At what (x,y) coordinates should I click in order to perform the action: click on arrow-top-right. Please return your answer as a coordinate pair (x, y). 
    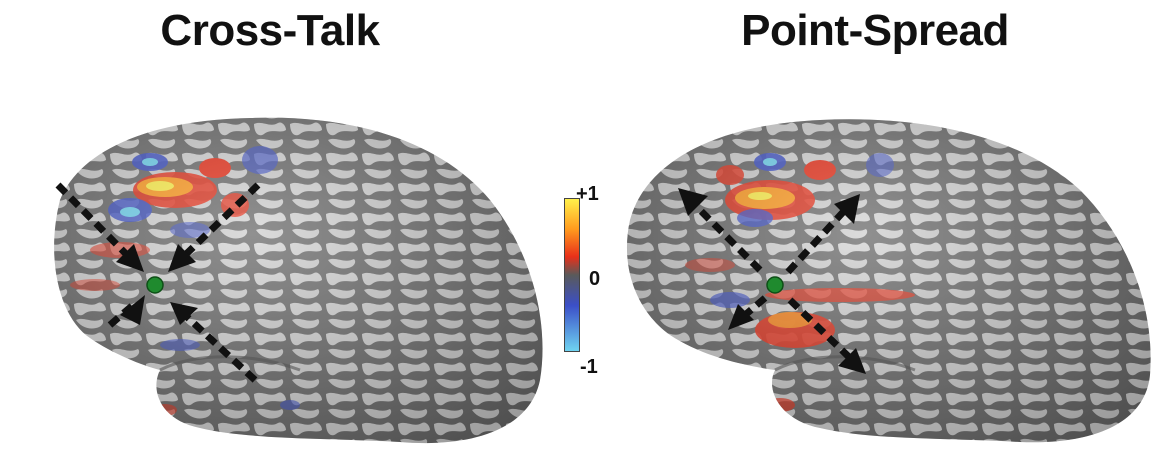
    Looking at the image, I should click on (816, 241).